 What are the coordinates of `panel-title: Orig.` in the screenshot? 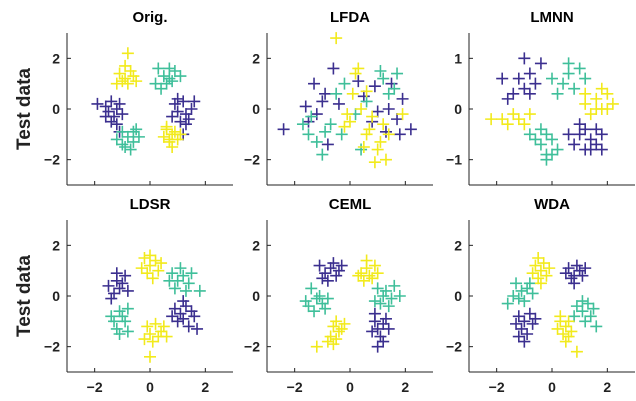 It's located at (149, 17).